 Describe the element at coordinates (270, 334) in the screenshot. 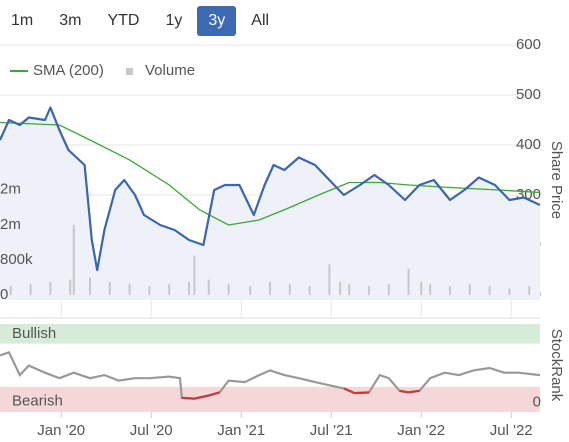

I see `bullish-band` at that location.